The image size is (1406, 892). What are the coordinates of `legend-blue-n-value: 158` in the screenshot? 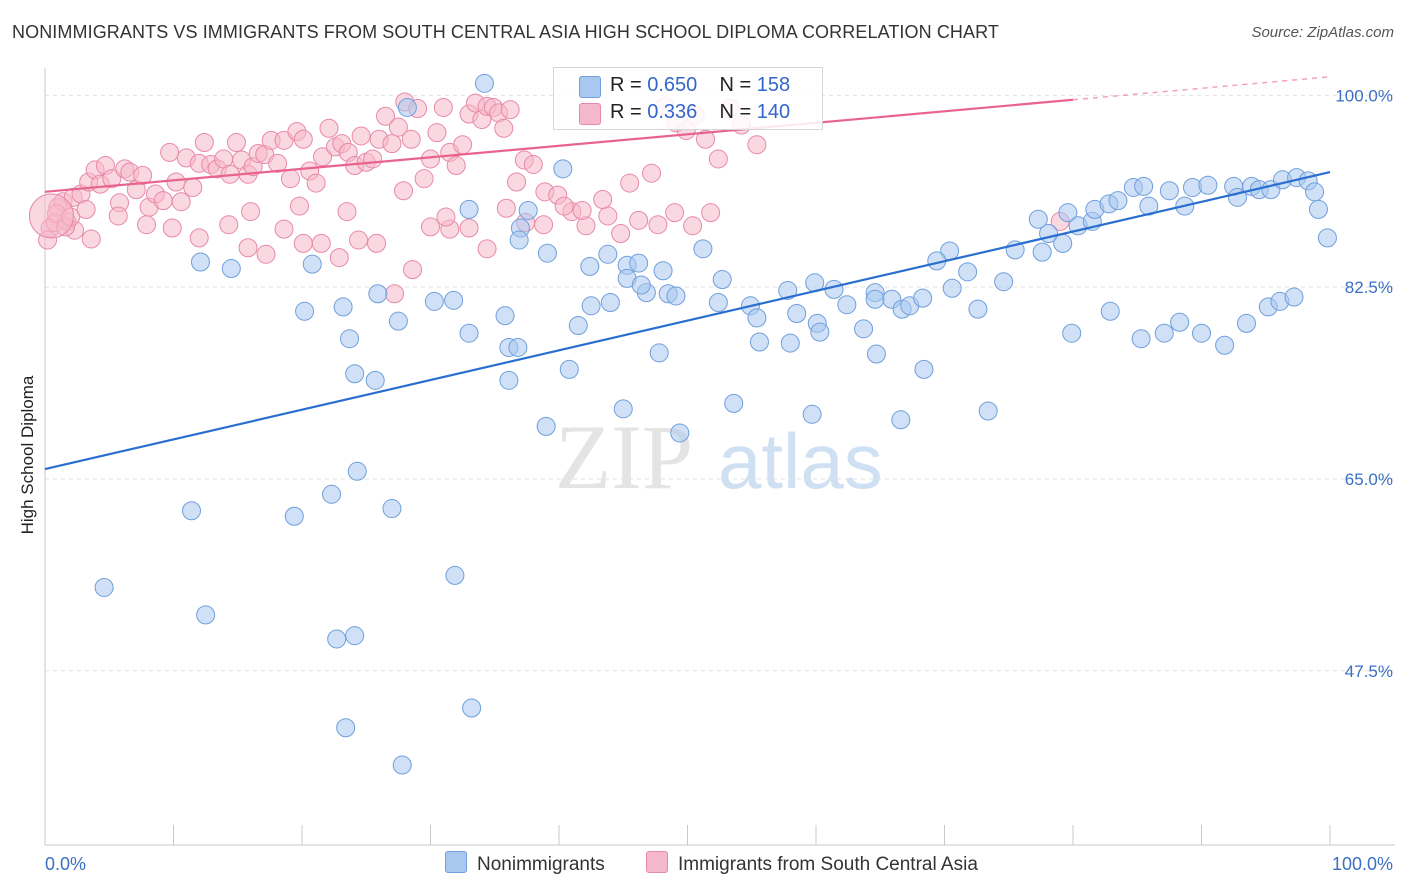 It's located at (773, 85).